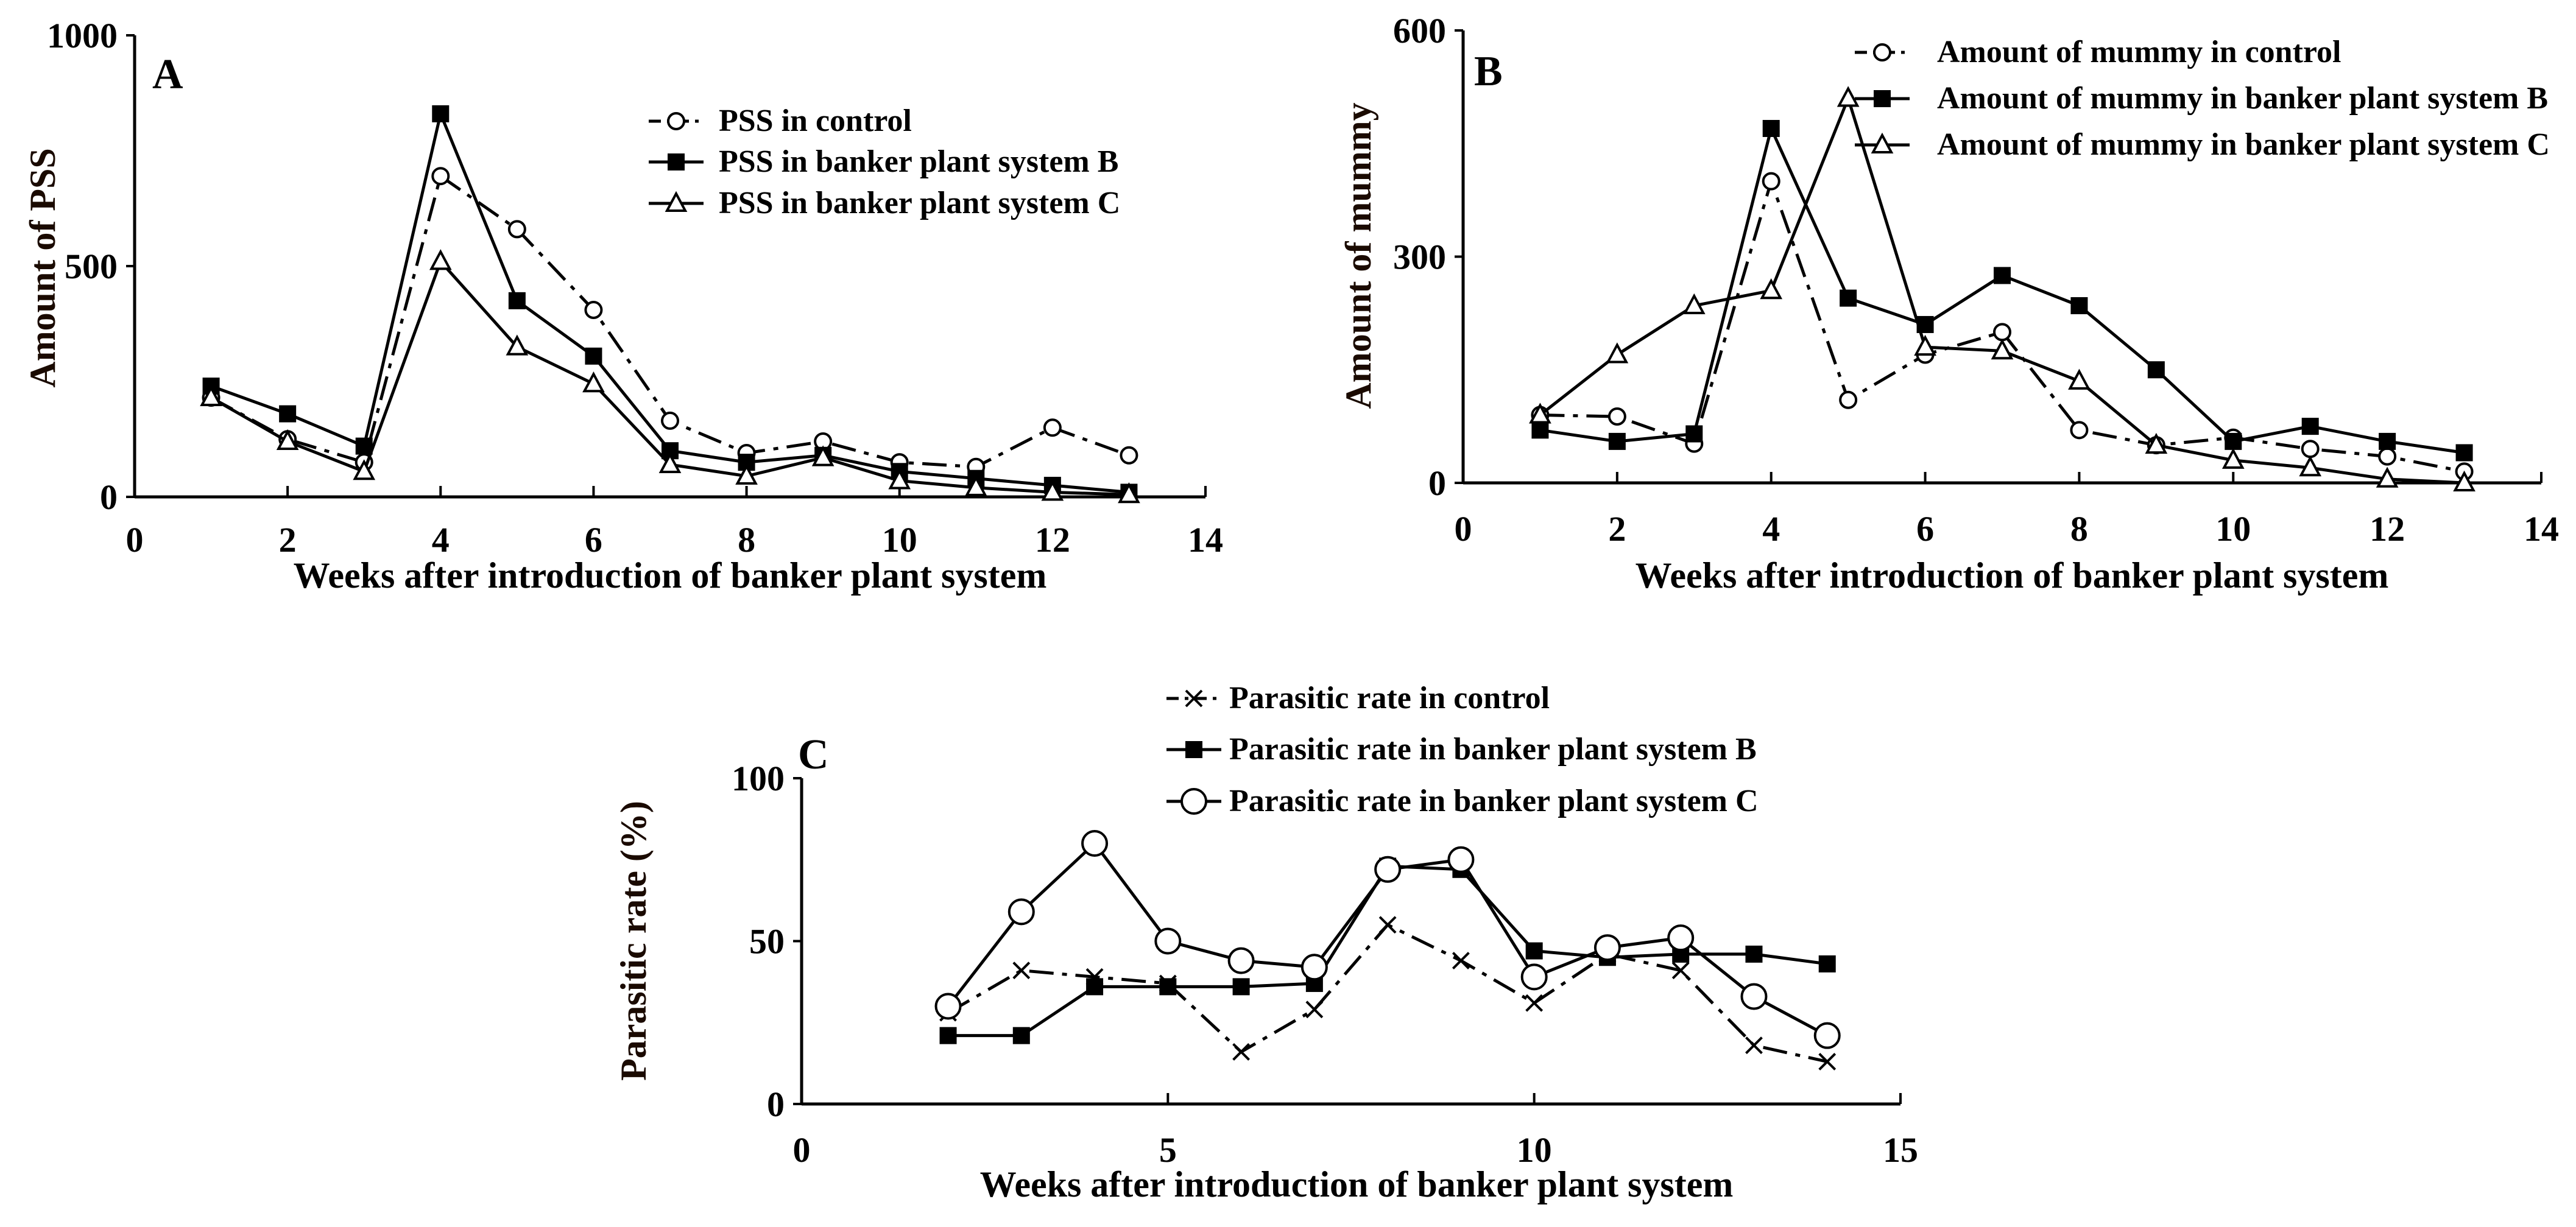 Image resolution: width=2576 pixels, height=1227 pixels. What do you see at coordinates (746, 540) in the screenshot?
I see `x-tick-label: 8` at bounding box center [746, 540].